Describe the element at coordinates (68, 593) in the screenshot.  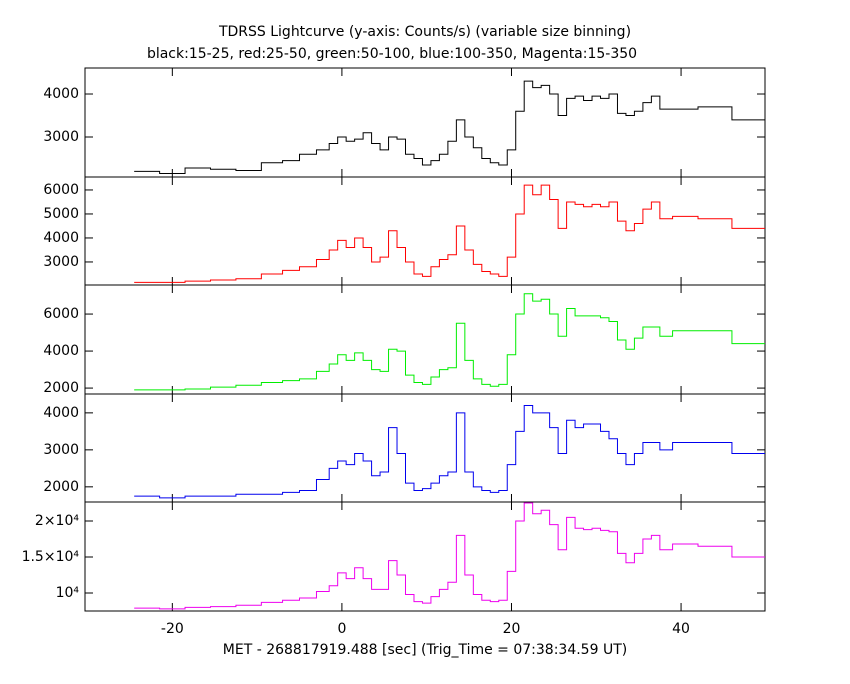
I see `y-tick-label: 10⁴` at that location.